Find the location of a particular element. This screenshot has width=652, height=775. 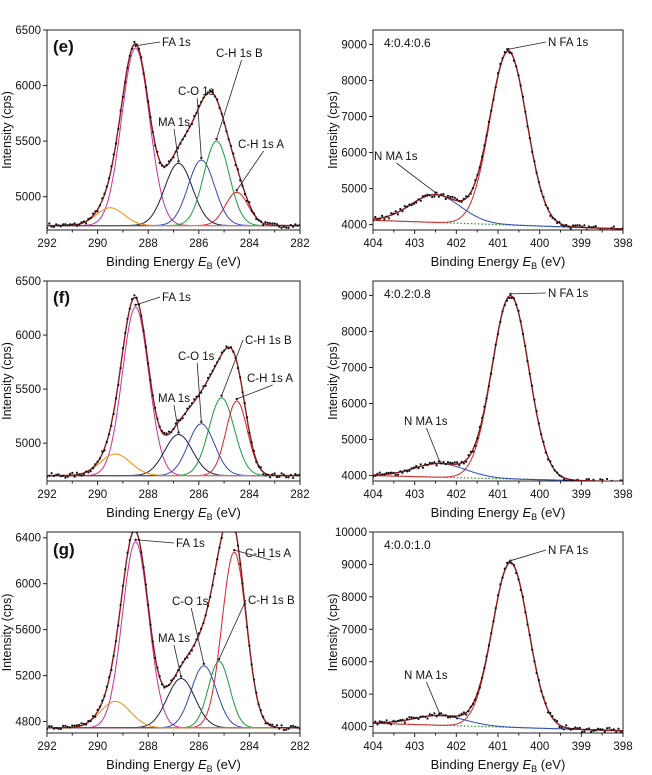

y-tick-label: 4800 is located at coordinates (28, 723).